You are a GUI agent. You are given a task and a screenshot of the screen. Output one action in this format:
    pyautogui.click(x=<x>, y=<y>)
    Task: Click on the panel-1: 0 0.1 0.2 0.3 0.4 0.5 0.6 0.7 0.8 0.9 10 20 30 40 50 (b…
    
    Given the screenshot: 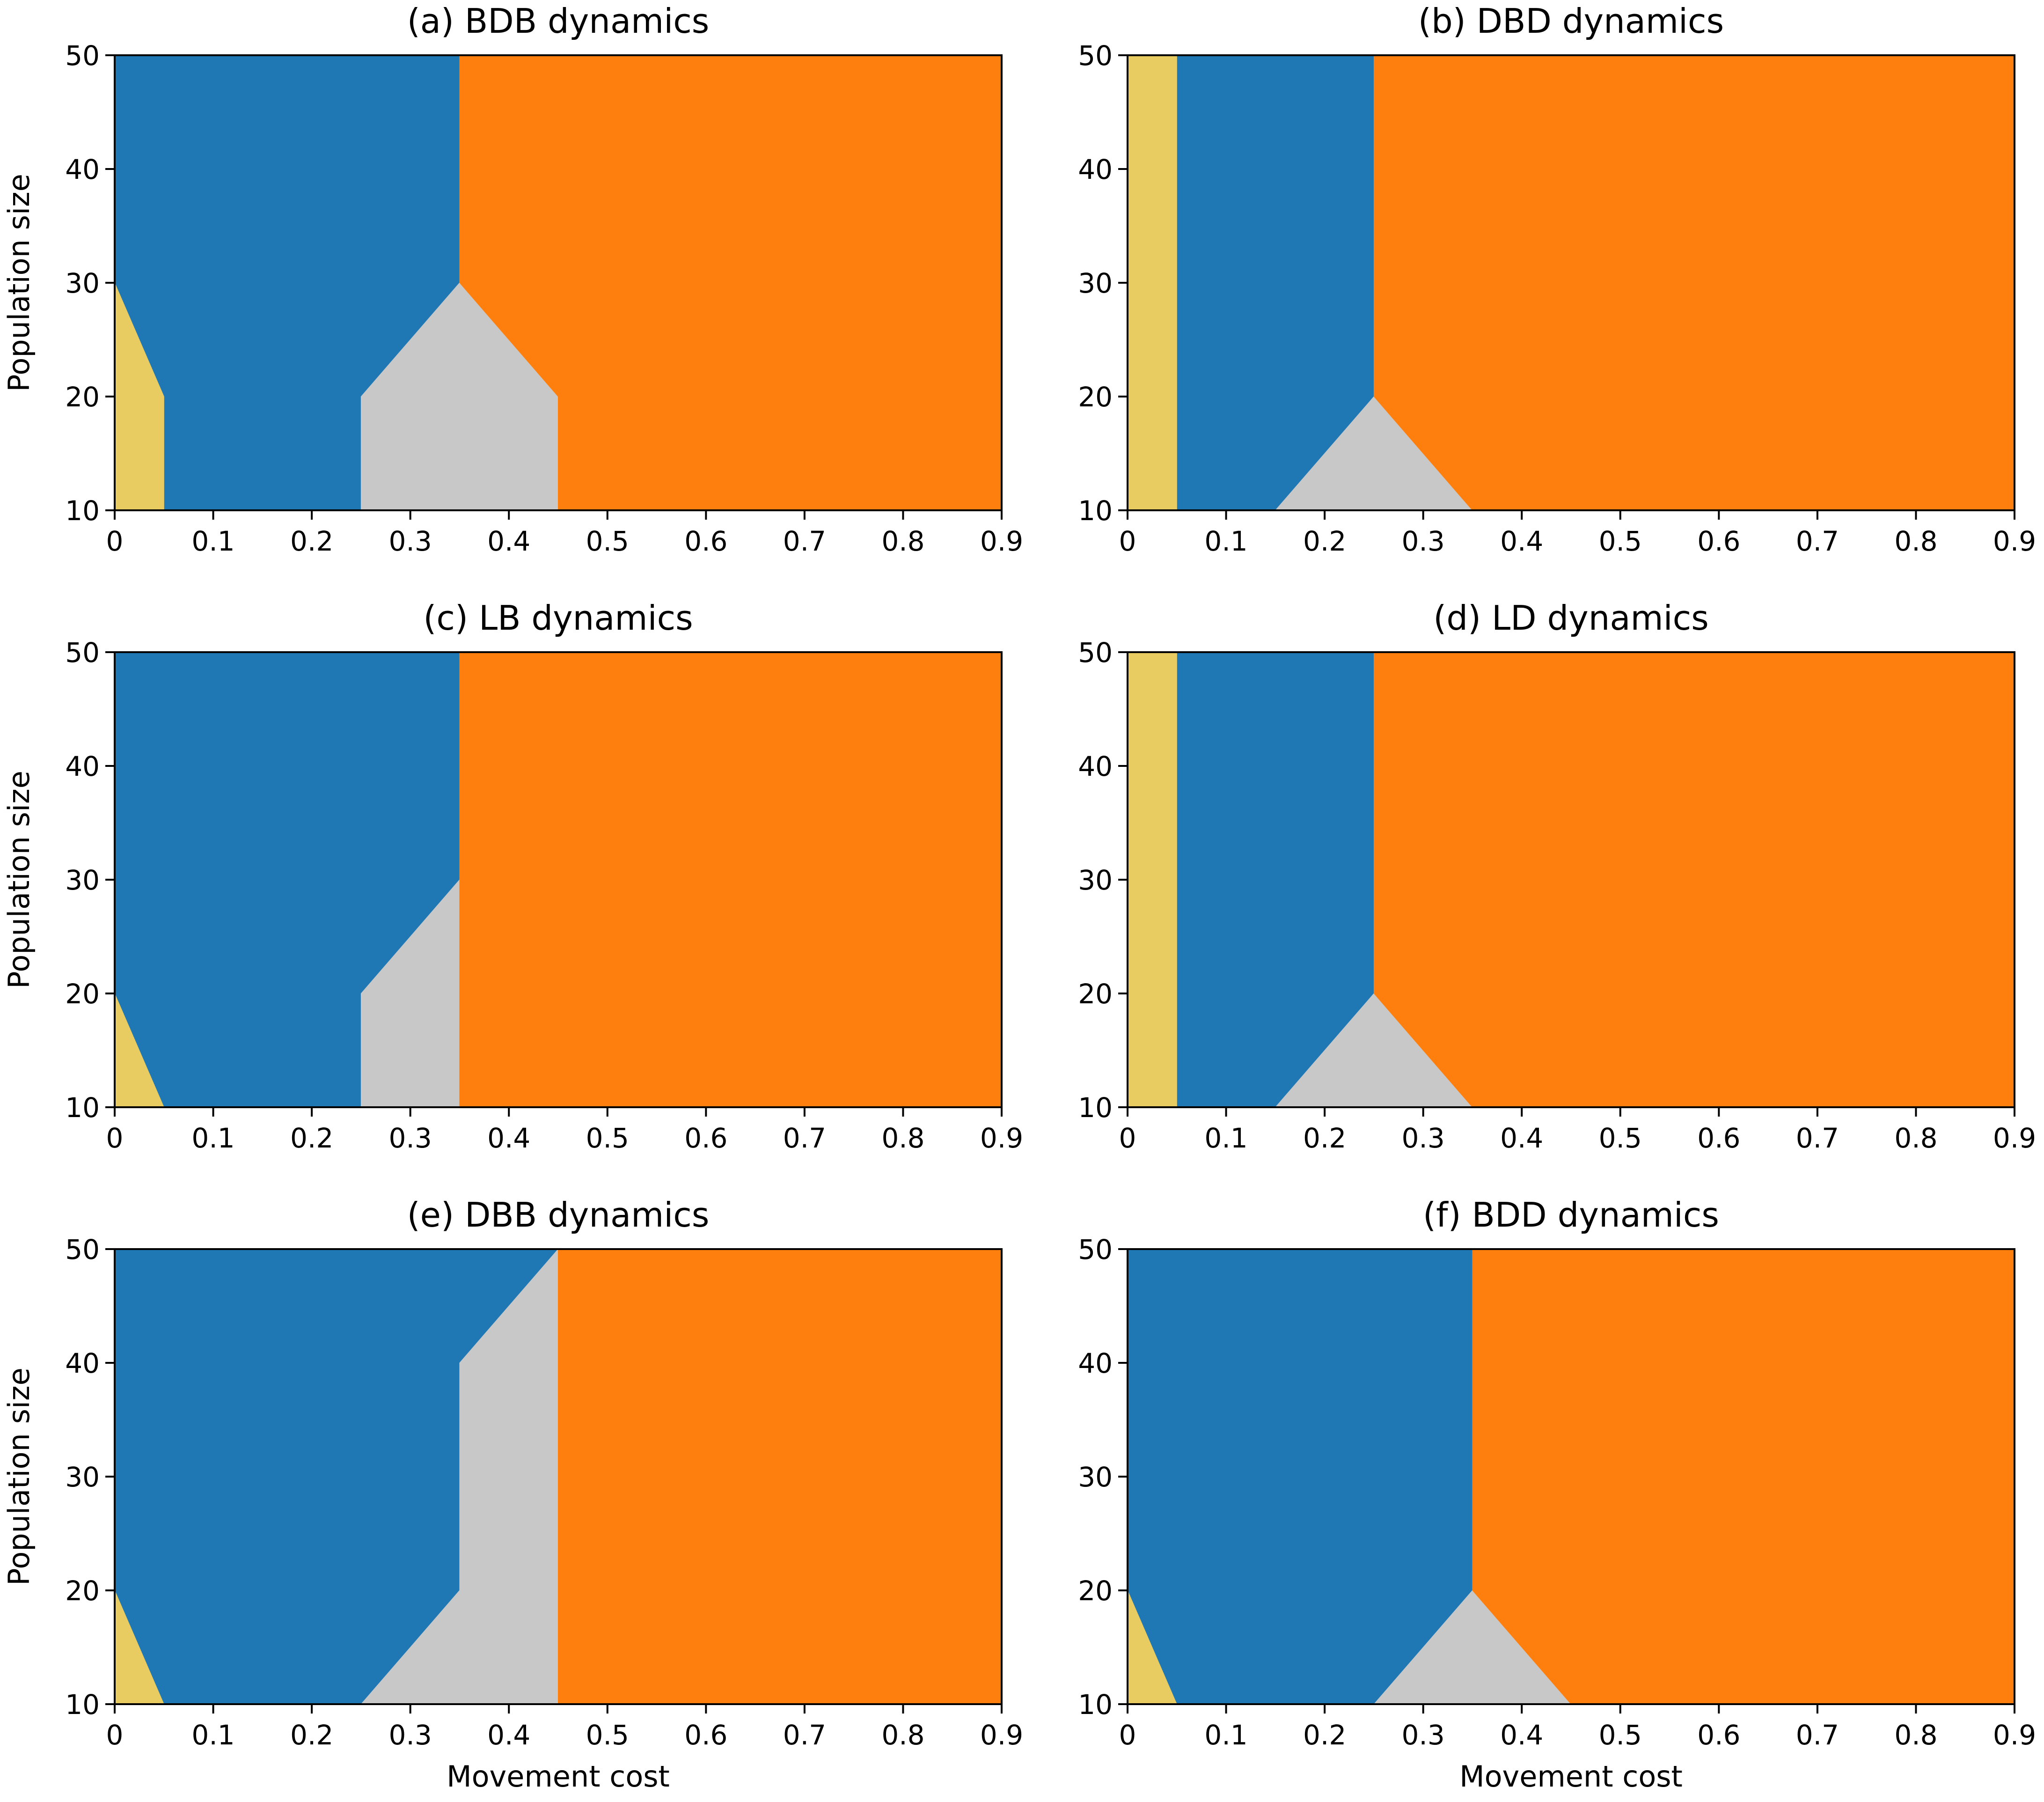 What is the action you would take?
    pyautogui.click(x=1557, y=279)
    